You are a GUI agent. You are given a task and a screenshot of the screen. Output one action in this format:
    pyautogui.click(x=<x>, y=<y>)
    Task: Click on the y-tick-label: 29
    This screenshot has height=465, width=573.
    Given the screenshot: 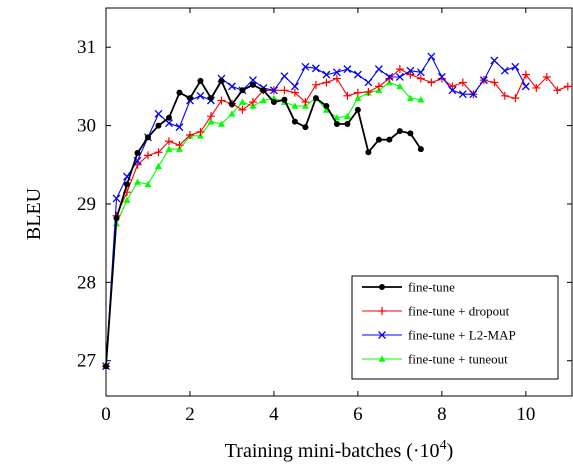 What is the action you would take?
    pyautogui.click(x=86, y=204)
    